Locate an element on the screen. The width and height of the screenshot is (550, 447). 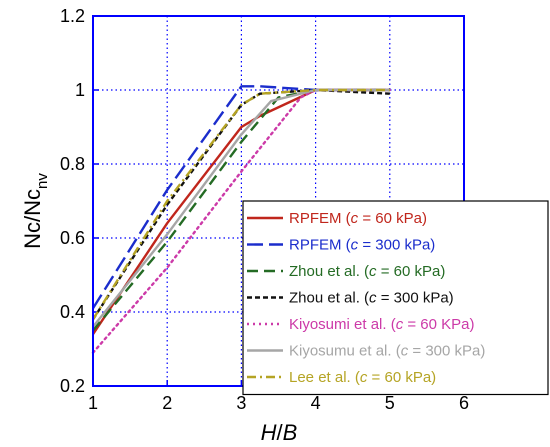
legend-label: Zhou et al. (c = 300 kPa) is located at coordinates (371, 298).